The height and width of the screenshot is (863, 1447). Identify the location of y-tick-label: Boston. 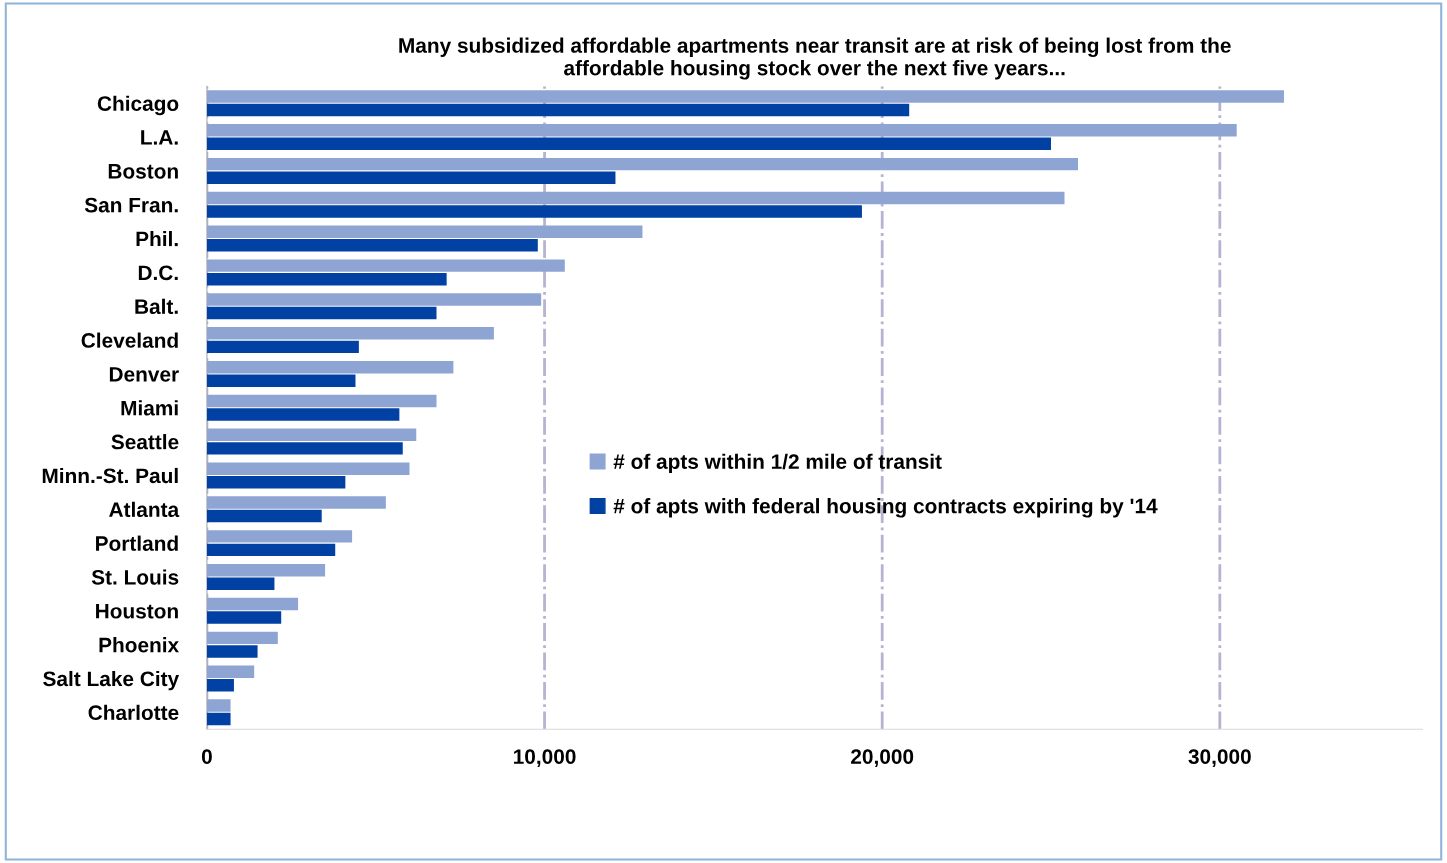
(143, 171).